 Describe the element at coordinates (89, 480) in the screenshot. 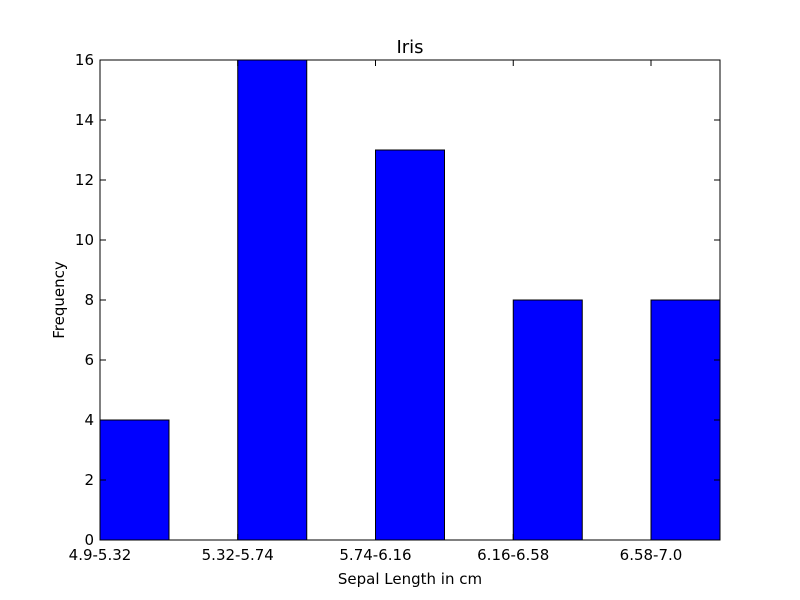

I see `y-tick-label: 2` at that location.